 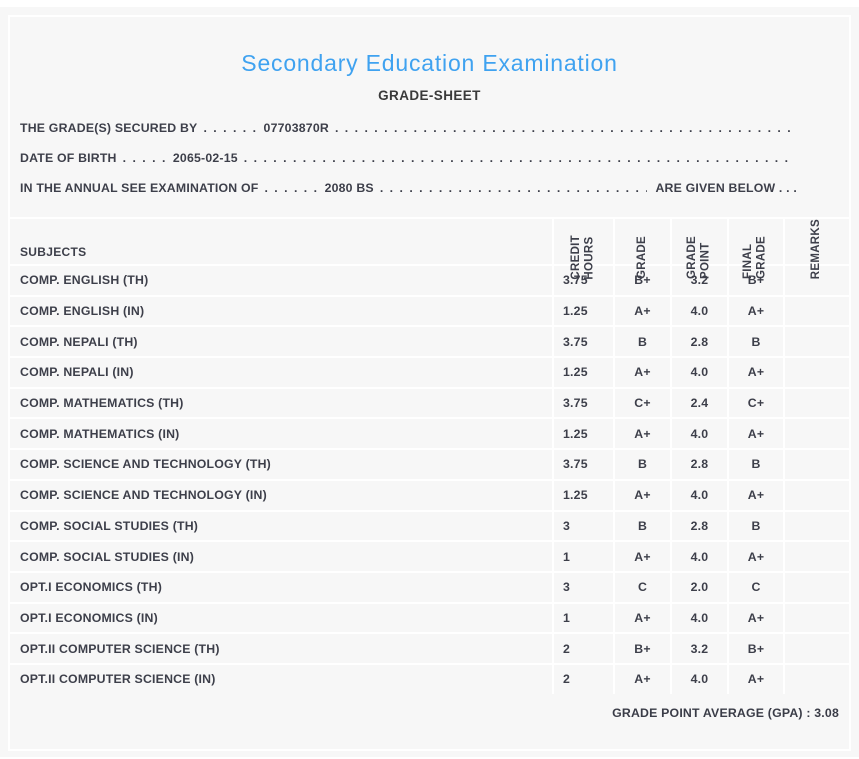 I want to click on column-header-grade-point: GRADE POINT, so click(x=698, y=252).